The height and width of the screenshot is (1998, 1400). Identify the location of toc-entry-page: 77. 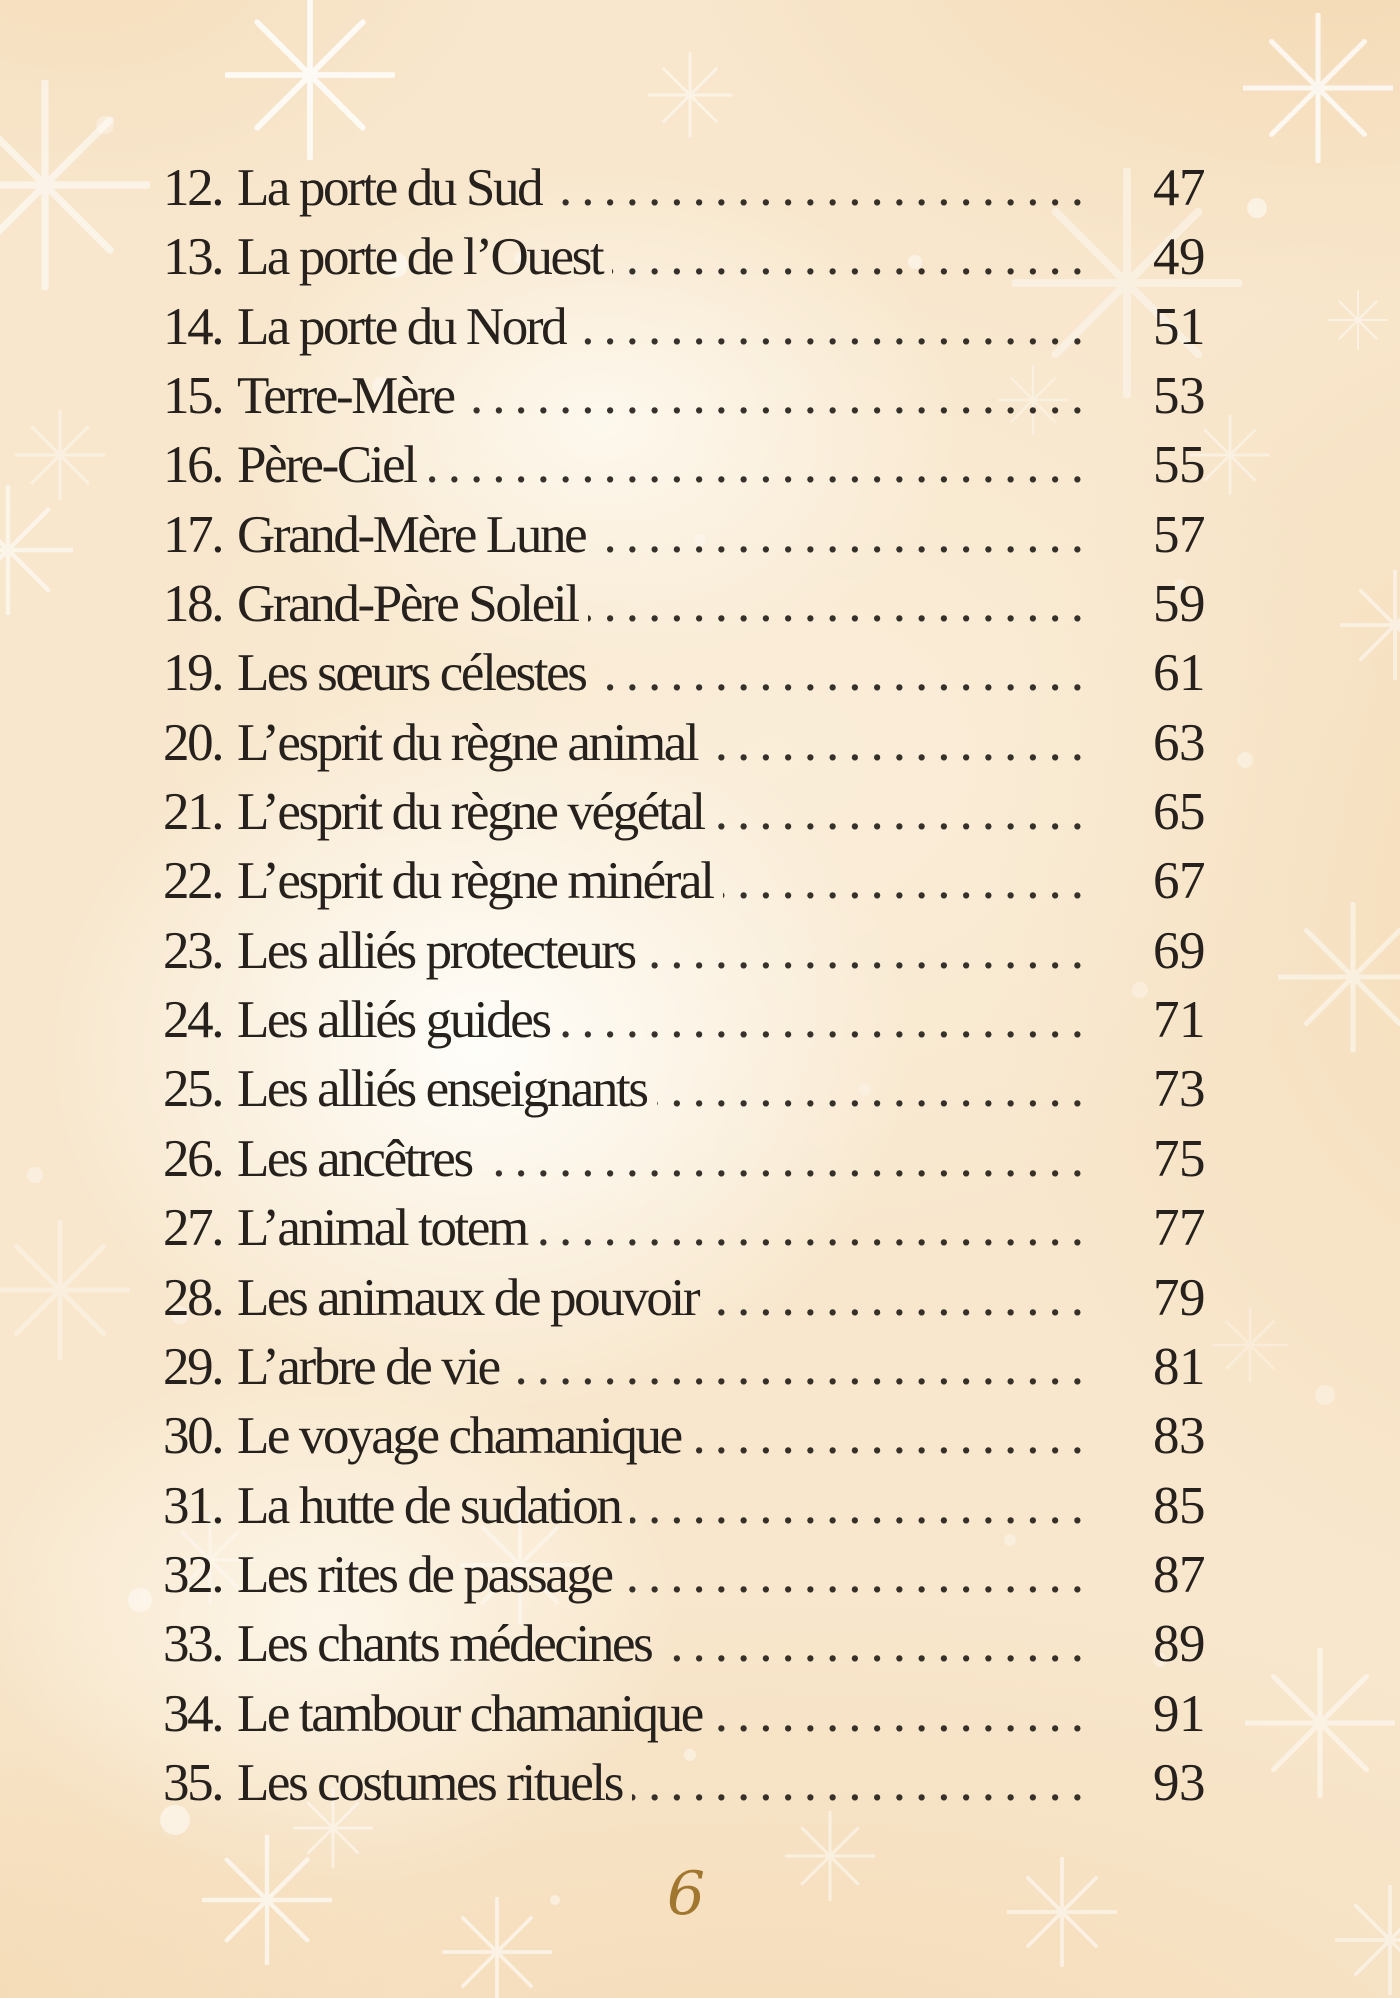
(1179, 1228).